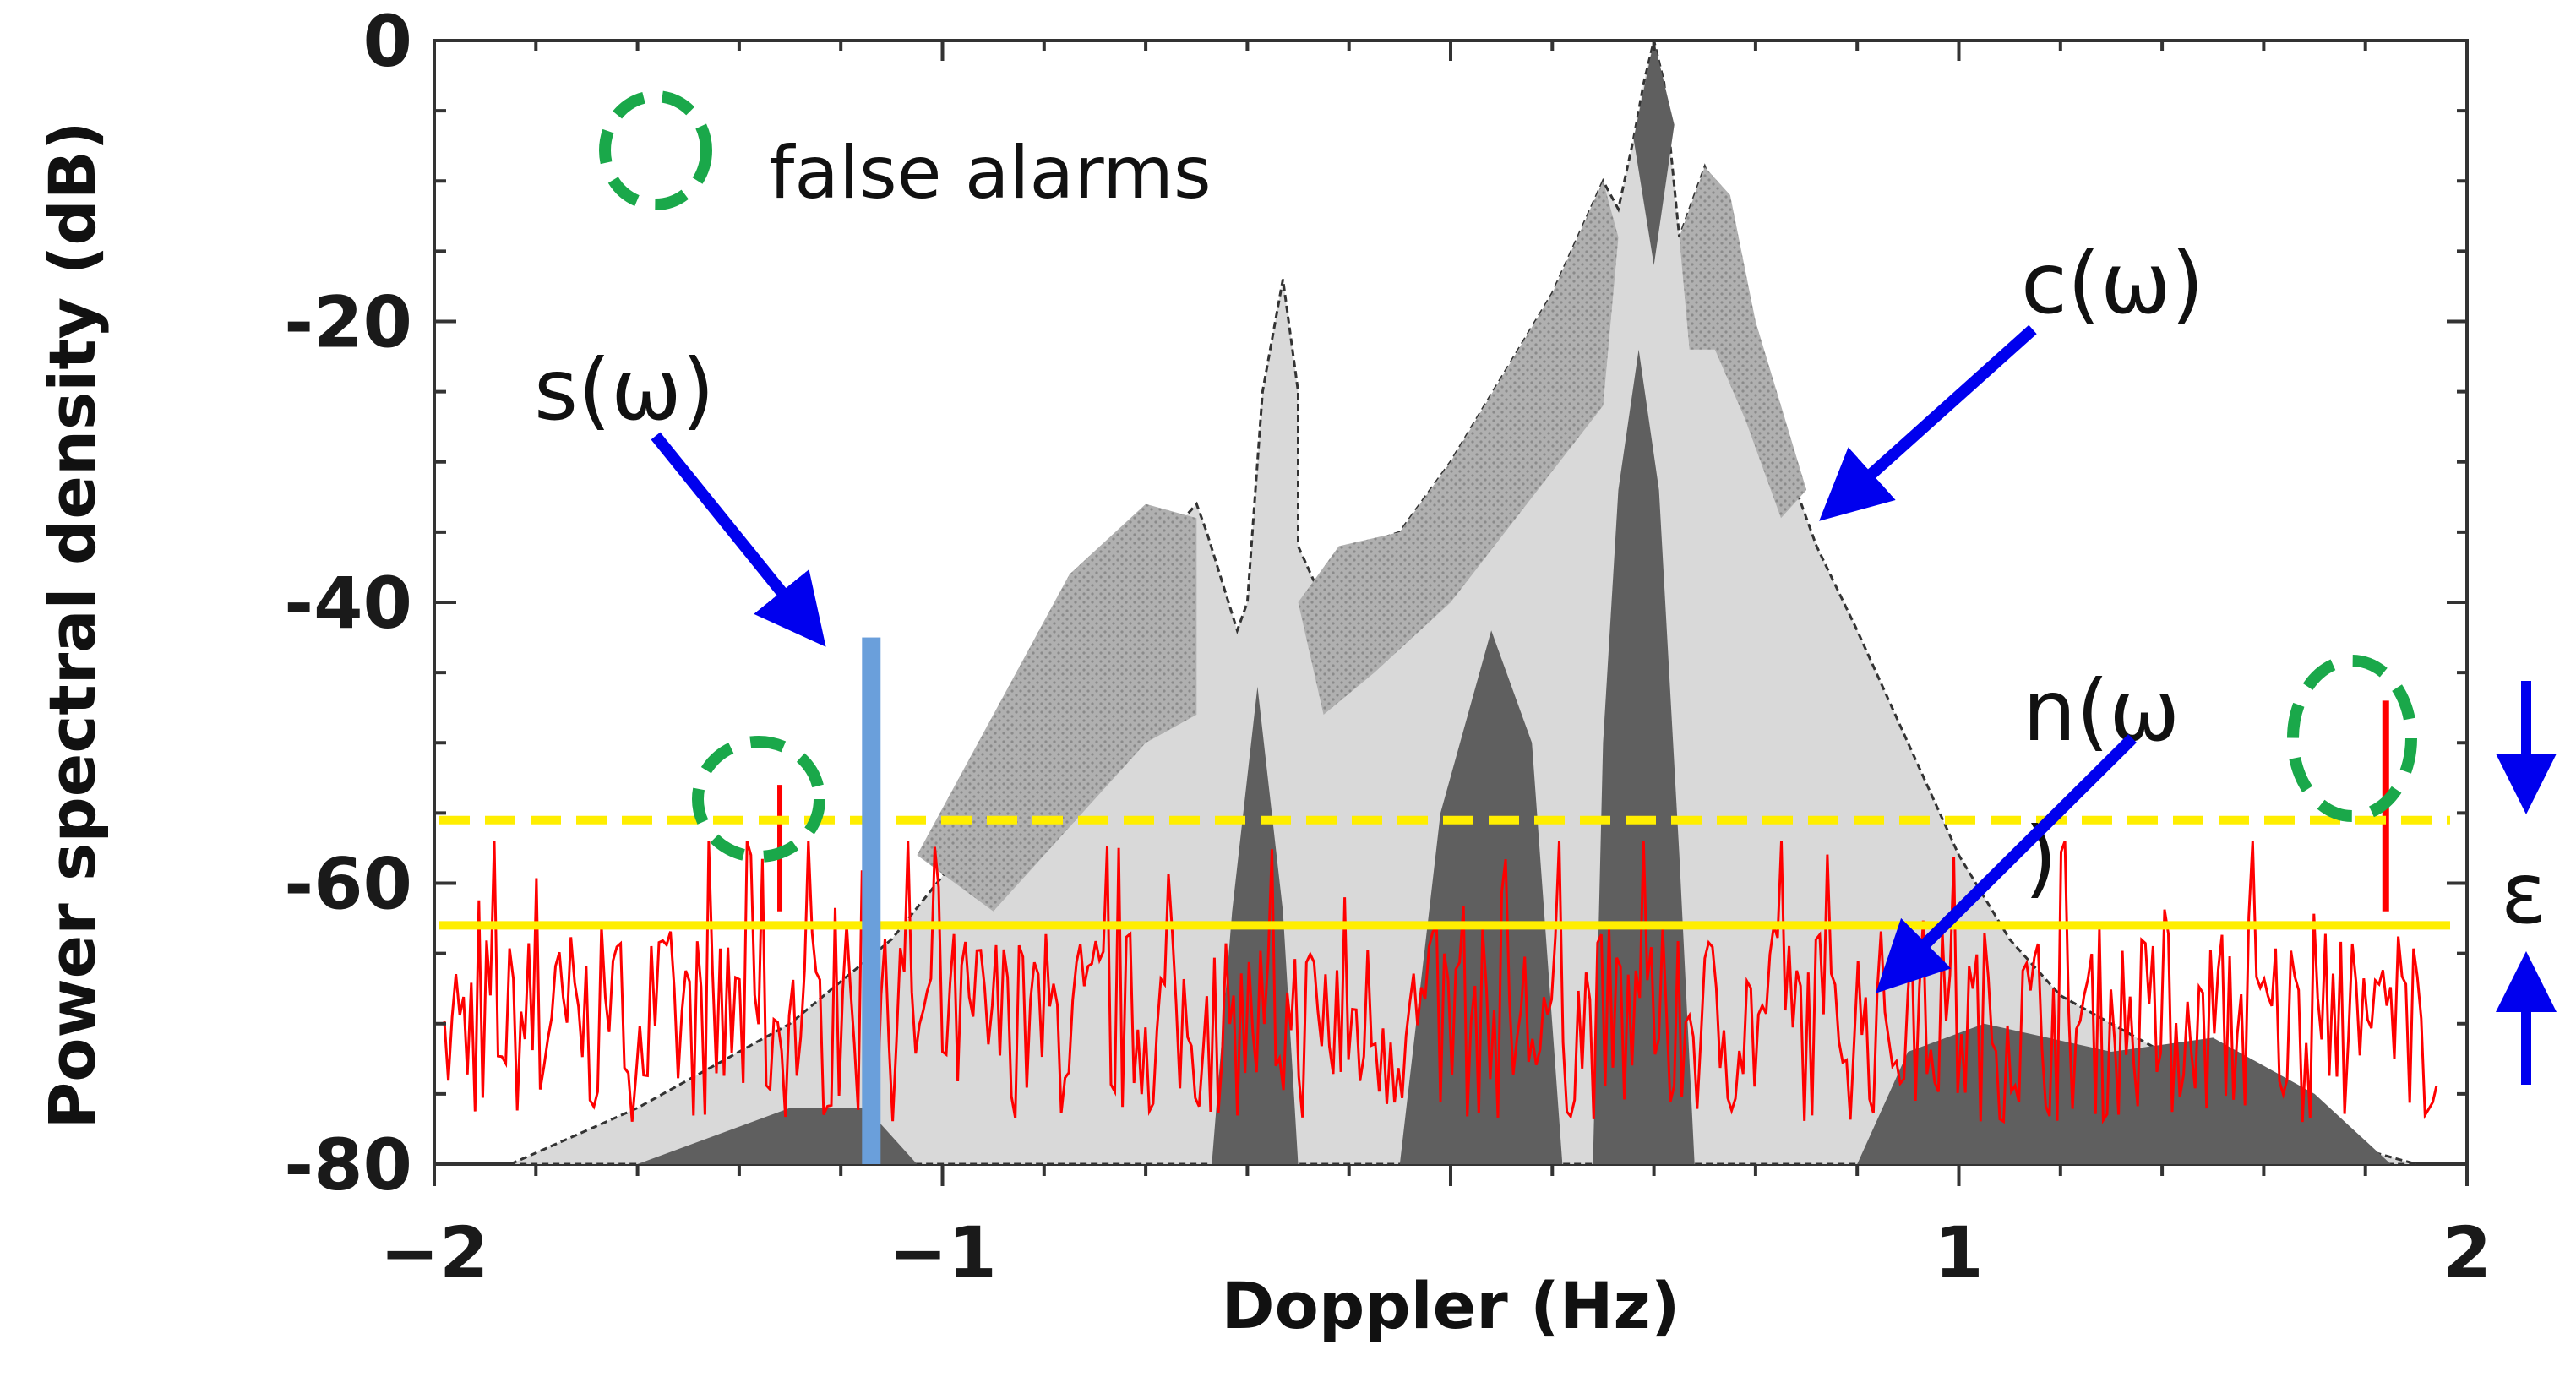 Image resolution: width=2576 pixels, height=1377 pixels. I want to click on signal-layer, so click(871, 900).